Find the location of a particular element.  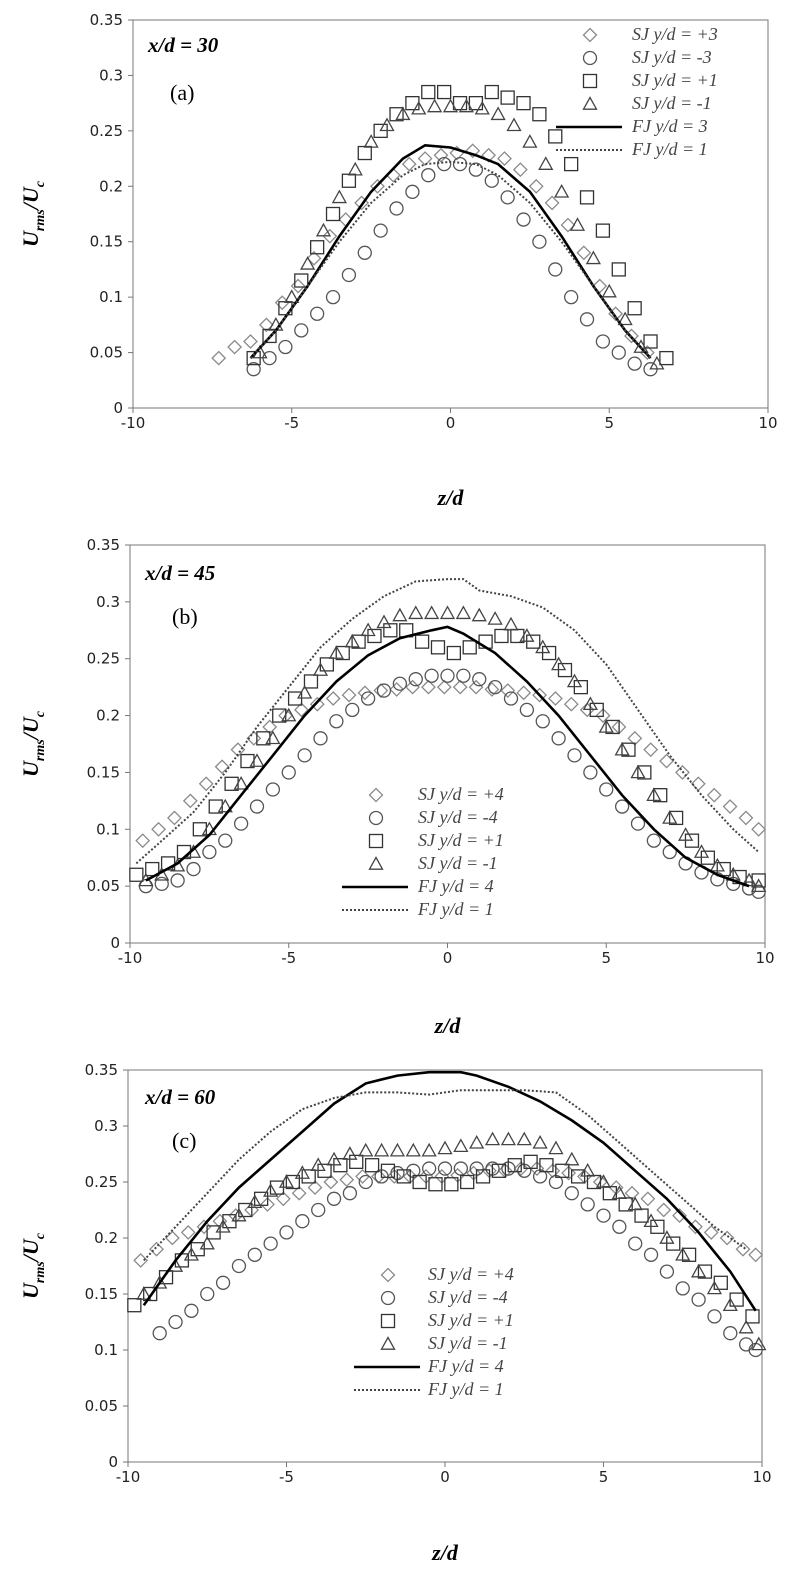

legend-entry: FJ y/d = 1 is located at coordinates (465, 1389).